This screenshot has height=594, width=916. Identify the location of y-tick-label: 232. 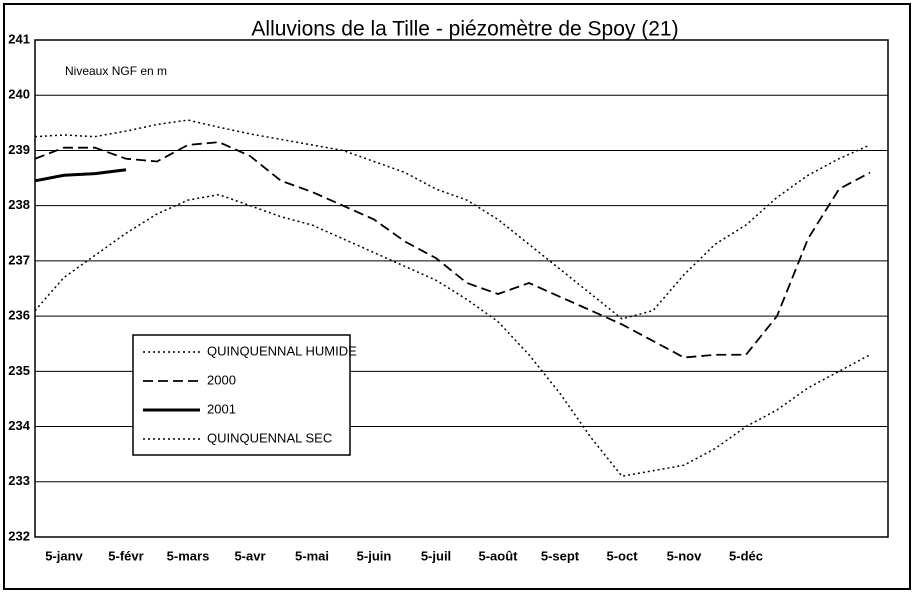
(19, 535).